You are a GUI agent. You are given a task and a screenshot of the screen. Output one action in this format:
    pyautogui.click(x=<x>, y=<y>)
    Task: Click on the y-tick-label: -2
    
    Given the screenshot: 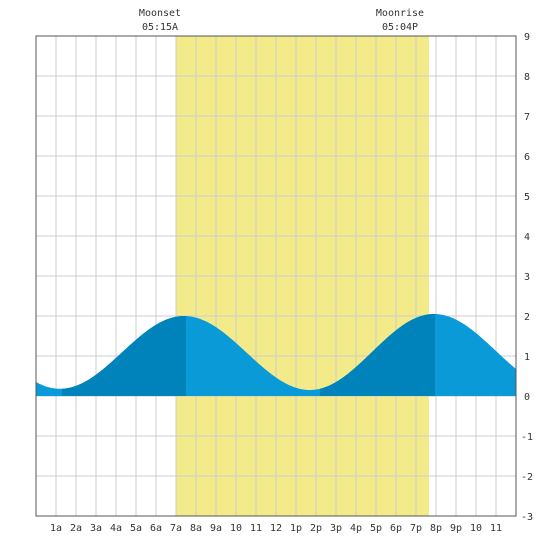 What is the action you would take?
    pyautogui.click(x=527, y=477)
    